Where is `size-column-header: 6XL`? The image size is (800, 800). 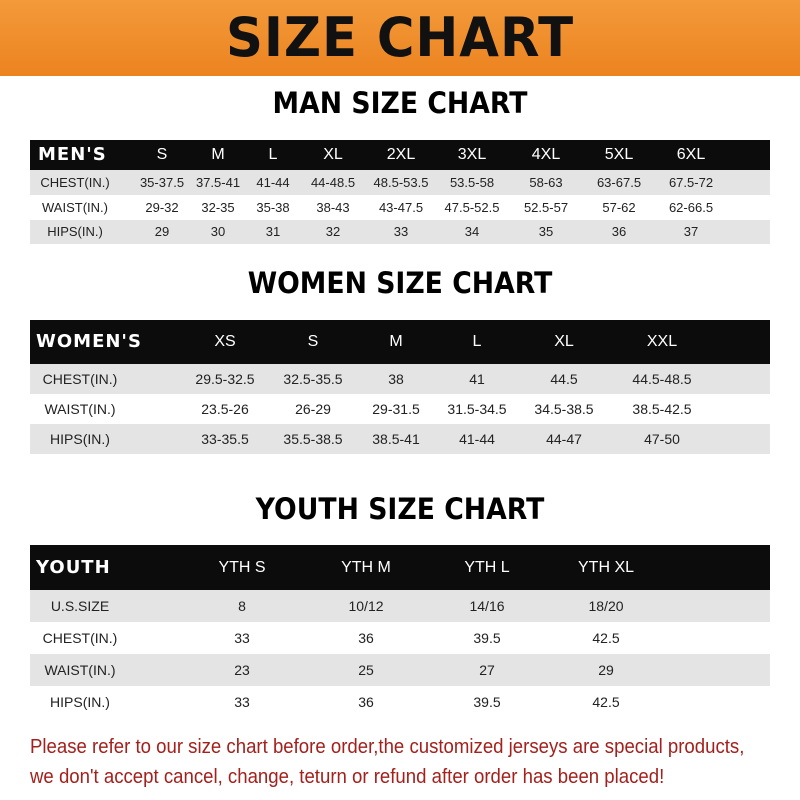 size-column-header: 6XL is located at coordinates (691, 154).